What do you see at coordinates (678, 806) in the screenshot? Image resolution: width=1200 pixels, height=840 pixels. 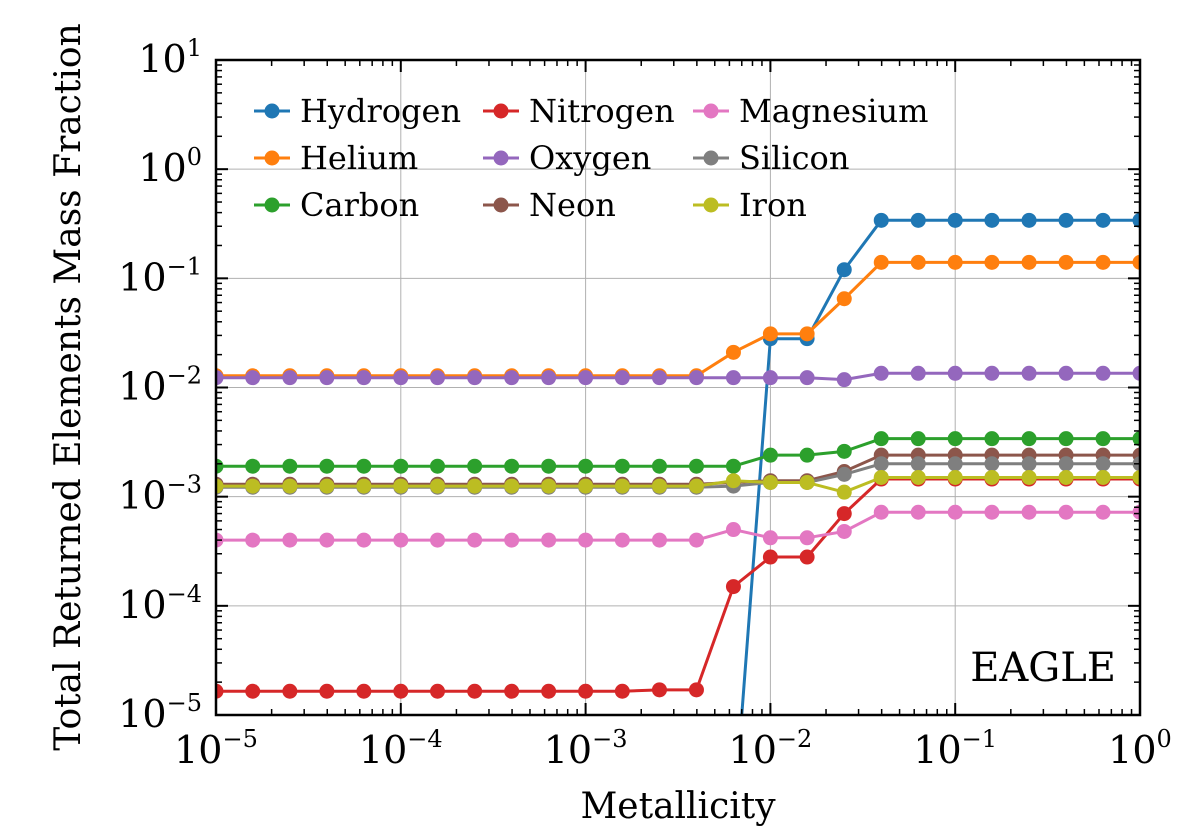 I see `x-axis-title: Metallicity` at bounding box center [678, 806].